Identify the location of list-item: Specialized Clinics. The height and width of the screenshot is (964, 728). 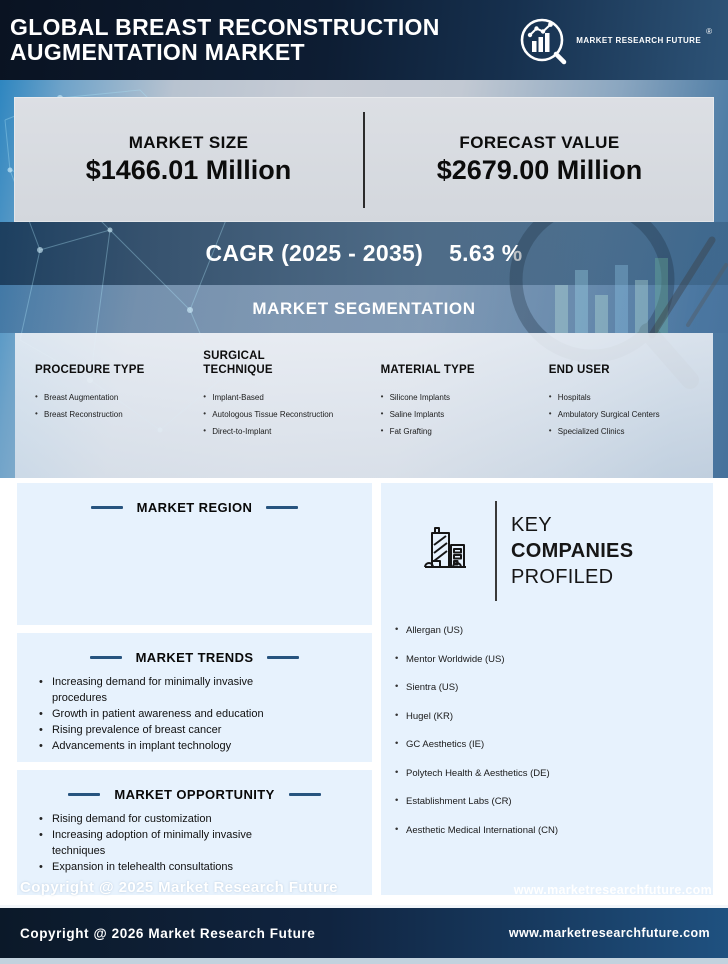
(625, 431).